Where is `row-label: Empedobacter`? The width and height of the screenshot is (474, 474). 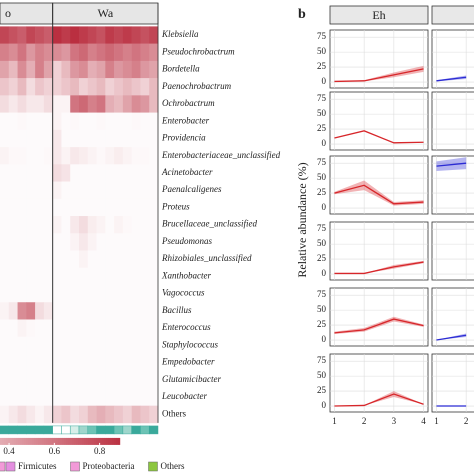 row-label: Empedobacter is located at coordinates (188, 362).